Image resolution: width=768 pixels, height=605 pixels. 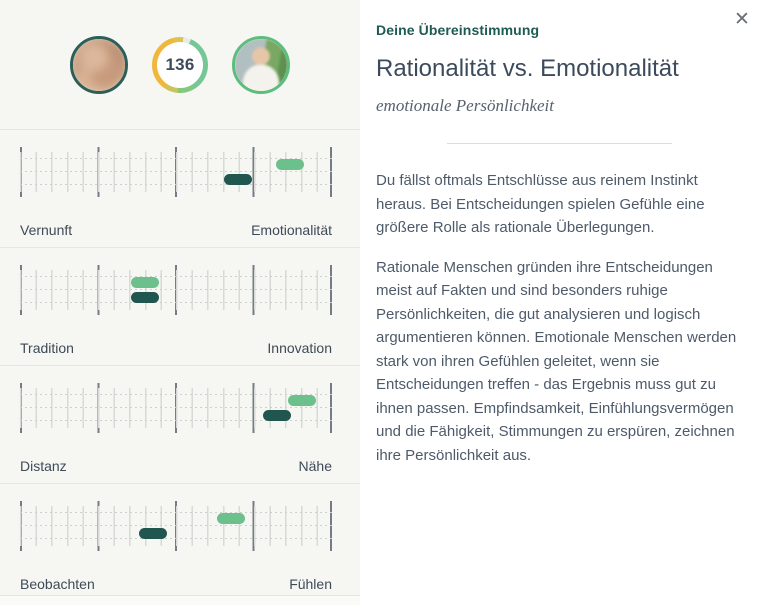 What do you see at coordinates (46, 230) in the screenshot?
I see `scale-left-label: Vernunft` at bounding box center [46, 230].